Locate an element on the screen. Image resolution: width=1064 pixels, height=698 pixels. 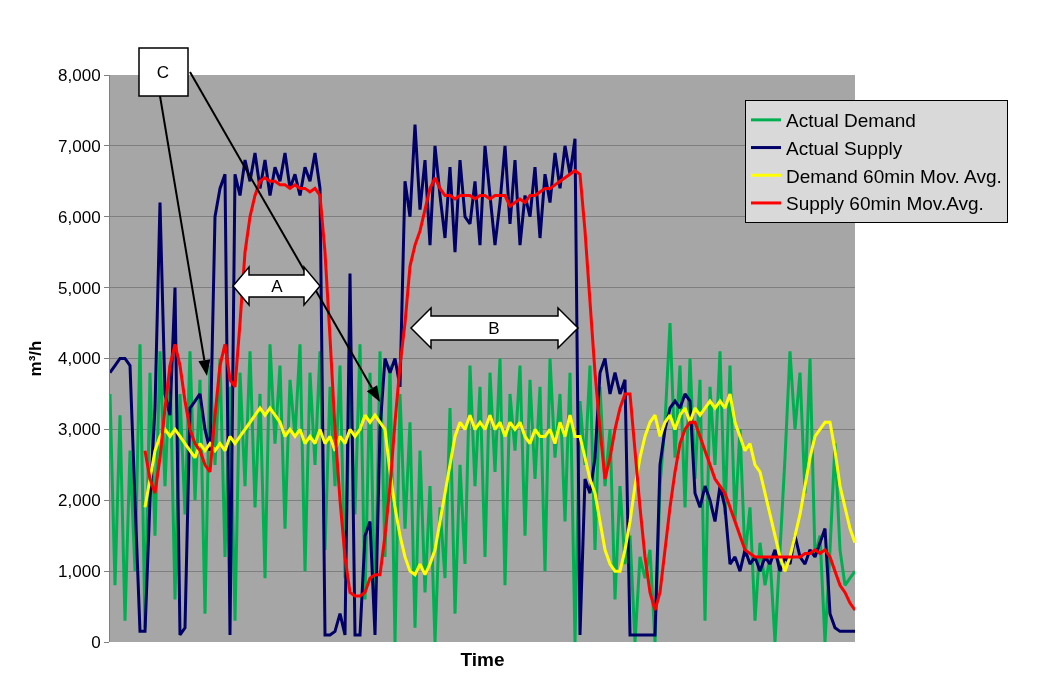
legend-label: Supply 60min Mov.Avg. is located at coordinates (885, 204).